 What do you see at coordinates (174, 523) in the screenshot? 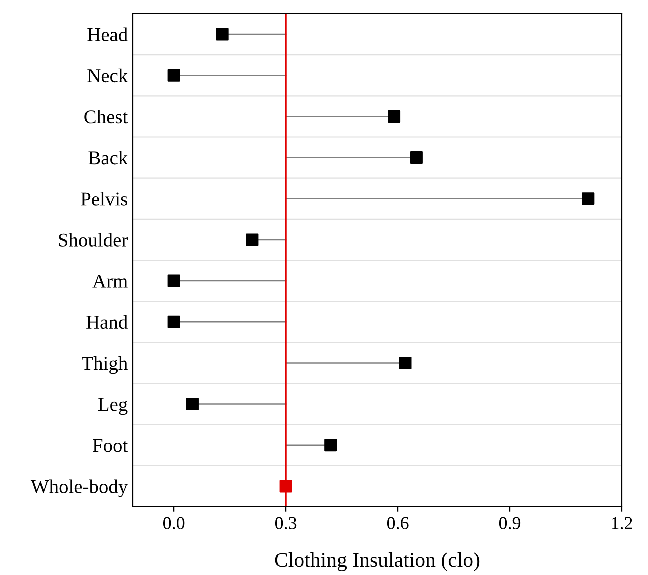
I see `x-tick-label: 0.0` at bounding box center [174, 523].